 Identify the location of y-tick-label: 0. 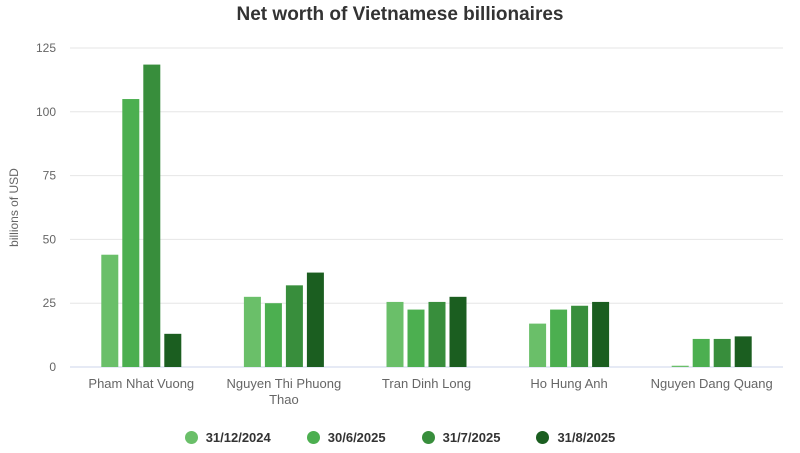
(52, 367).